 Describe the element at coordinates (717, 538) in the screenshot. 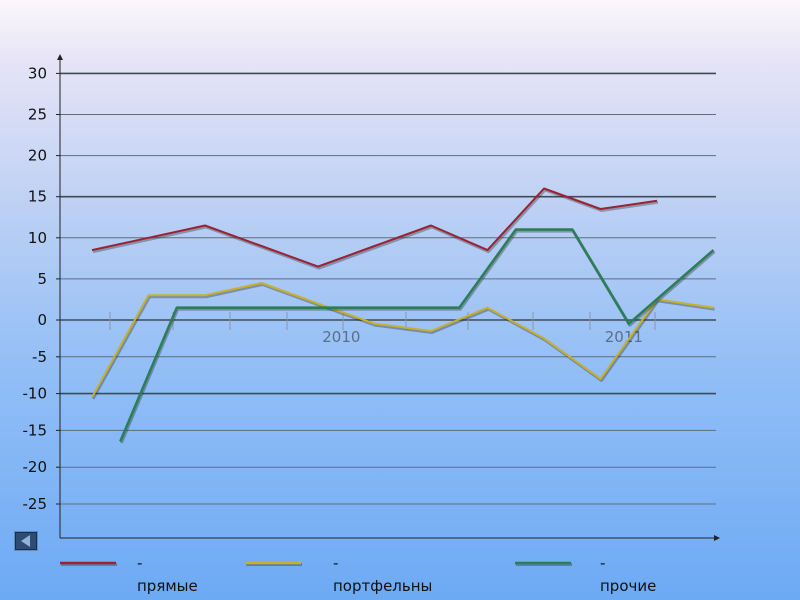

I see `x-axis-arrow` at that location.